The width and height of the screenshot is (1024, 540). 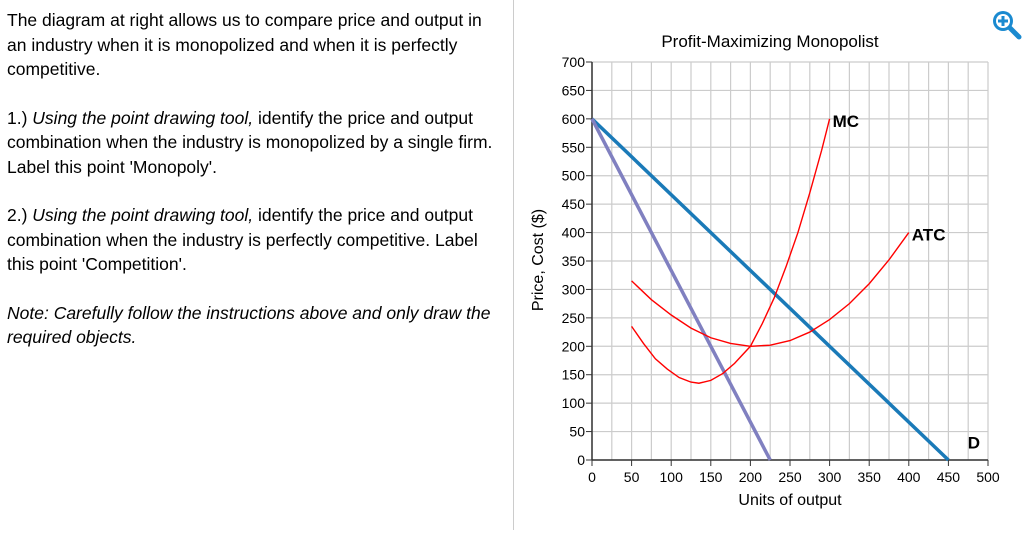 What do you see at coordinates (577, 432) in the screenshot?
I see `y-tick-label: 50` at bounding box center [577, 432].